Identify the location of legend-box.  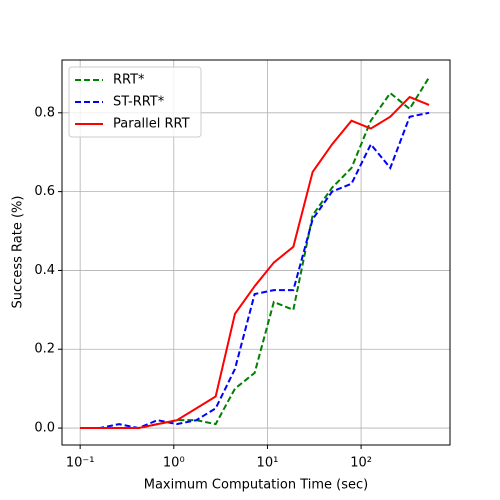
(135, 102).